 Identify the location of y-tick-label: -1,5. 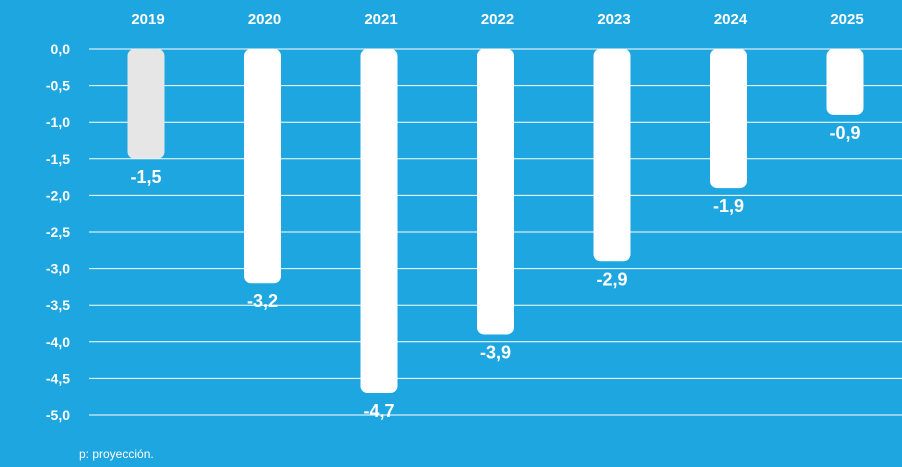
(58, 159).